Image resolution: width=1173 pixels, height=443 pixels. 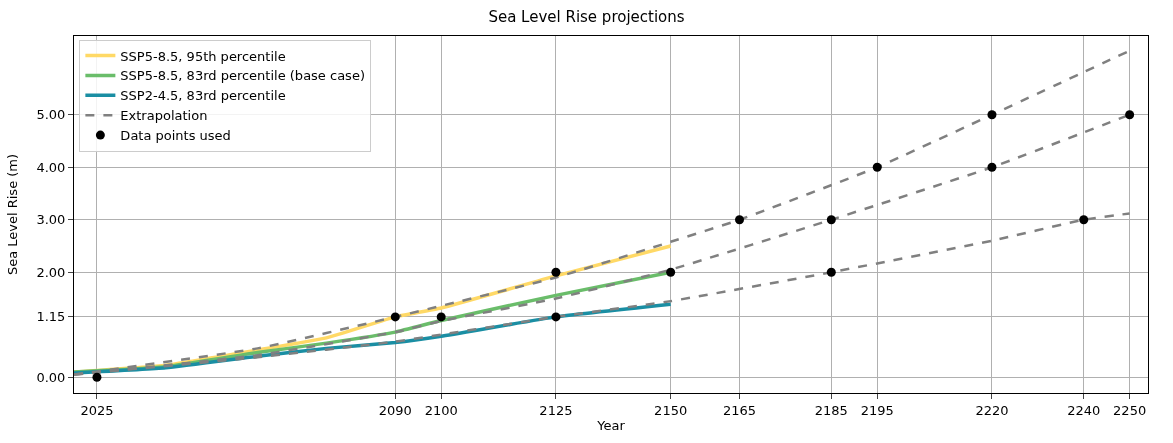 I want to click on legend-label: SSP5-8.5, 83rd percentile (base case), so click(x=242, y=76).